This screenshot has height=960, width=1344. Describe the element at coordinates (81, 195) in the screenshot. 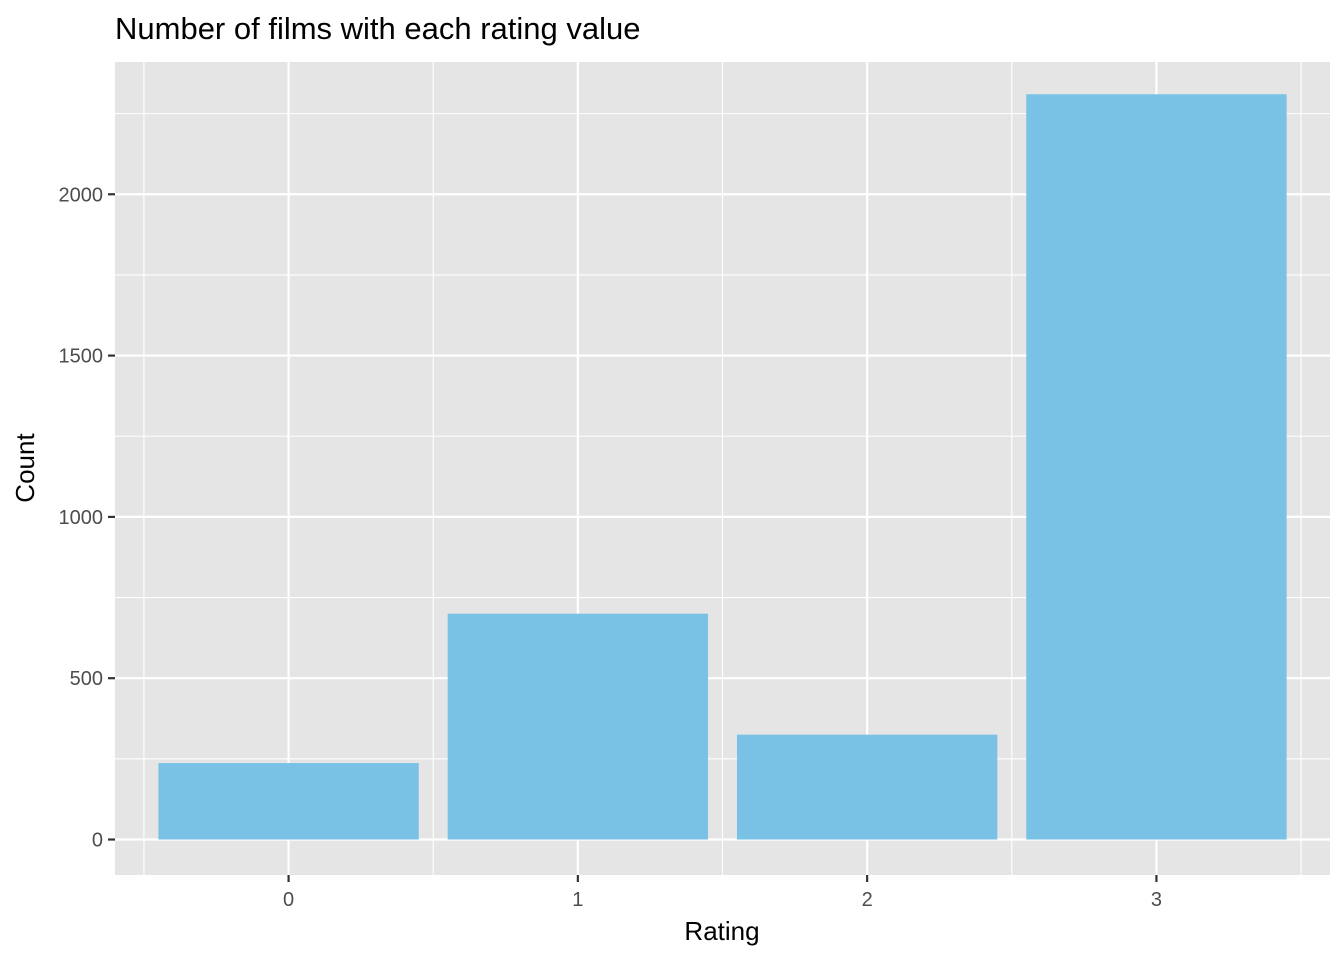

I see `y-tick-label: 2000` at that location.